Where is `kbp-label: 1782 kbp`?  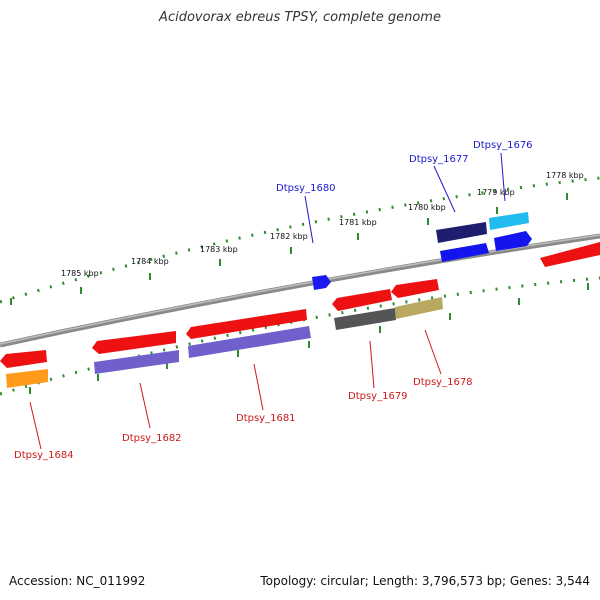
kbp-label: 1782 kbp is located at coordinates (289, 236).